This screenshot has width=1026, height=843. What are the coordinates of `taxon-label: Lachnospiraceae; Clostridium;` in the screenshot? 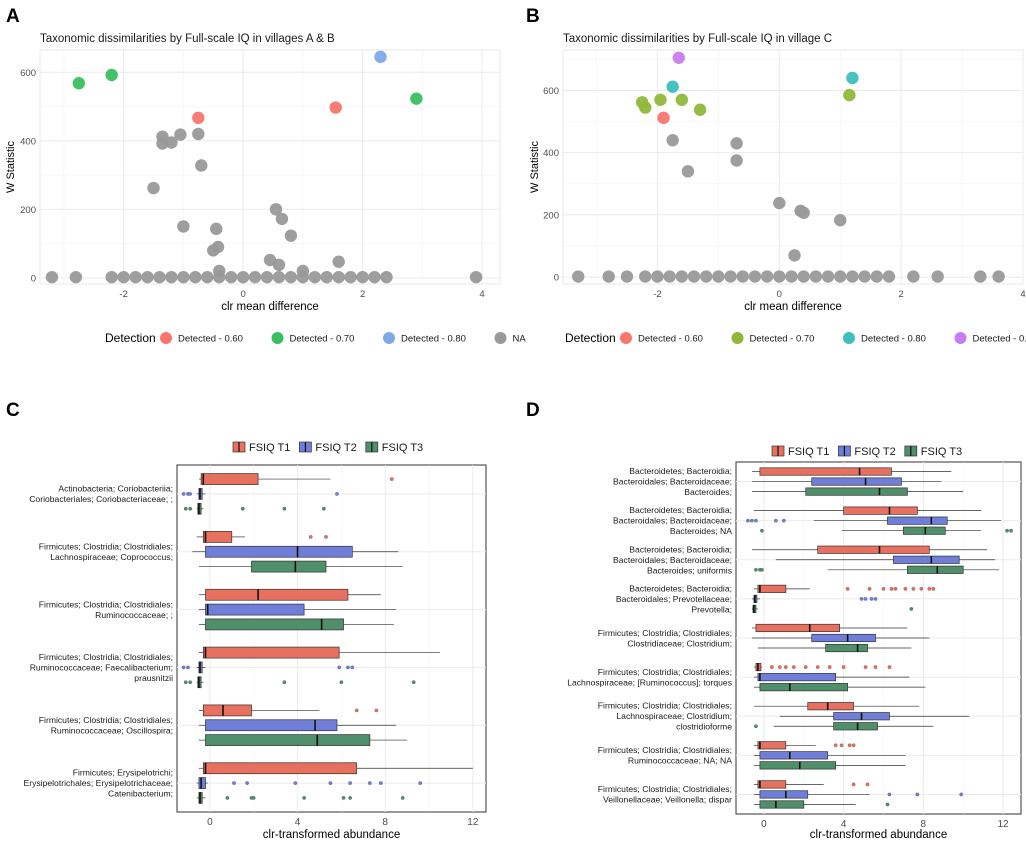 It's located at (674, 716).